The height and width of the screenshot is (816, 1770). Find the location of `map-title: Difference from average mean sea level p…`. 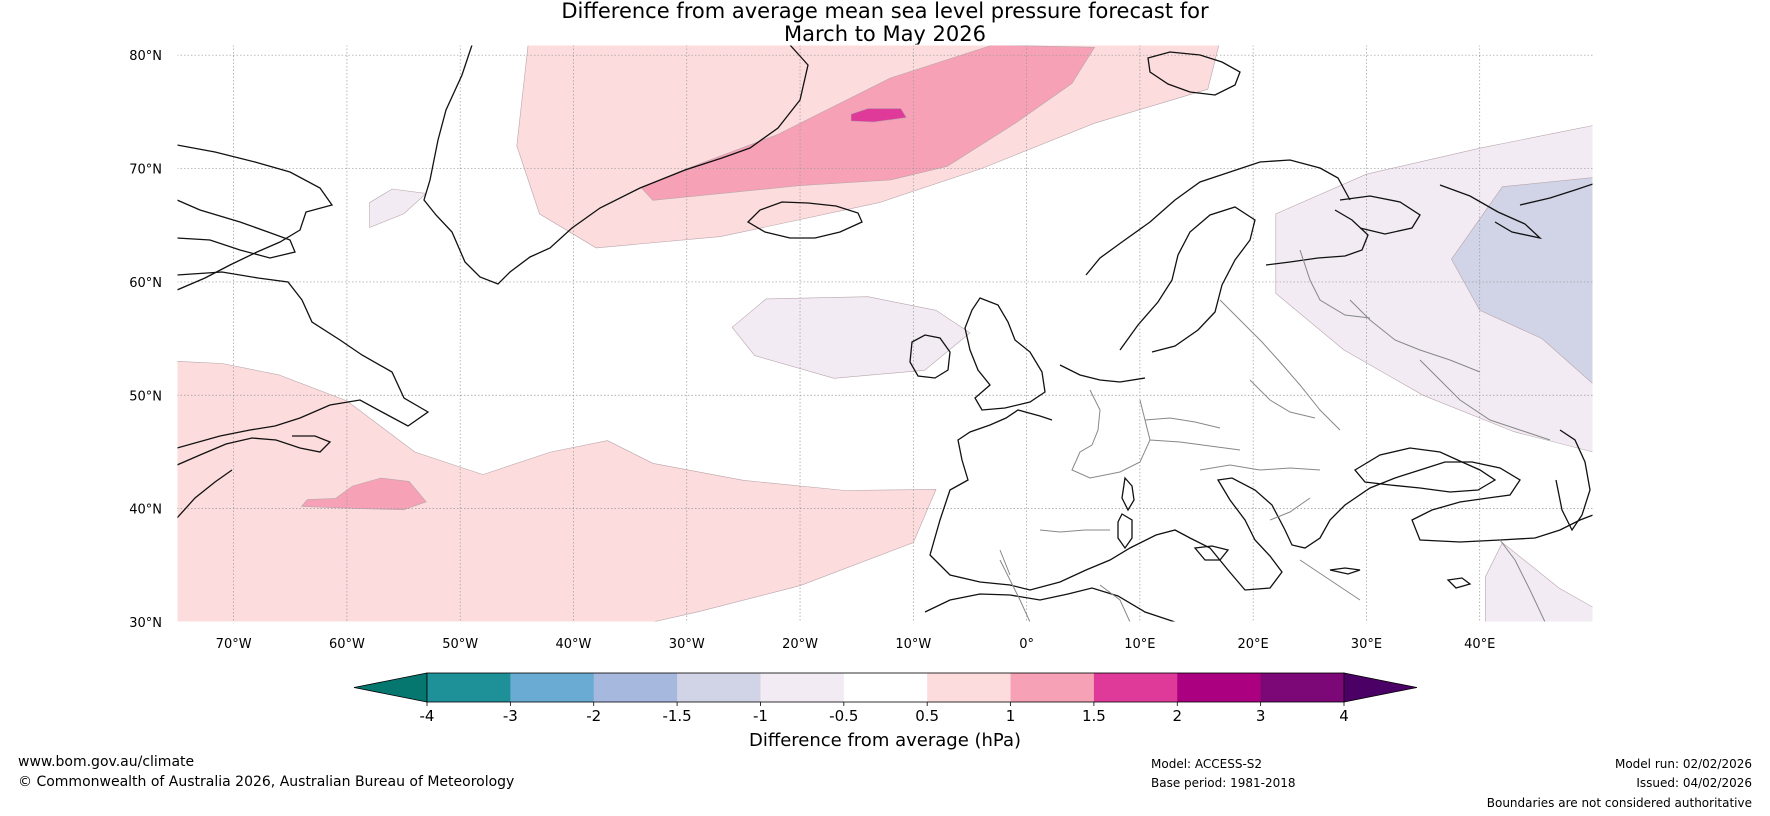

map-title: Difference from average mean sea level p… is located at coordinates (885, 23).